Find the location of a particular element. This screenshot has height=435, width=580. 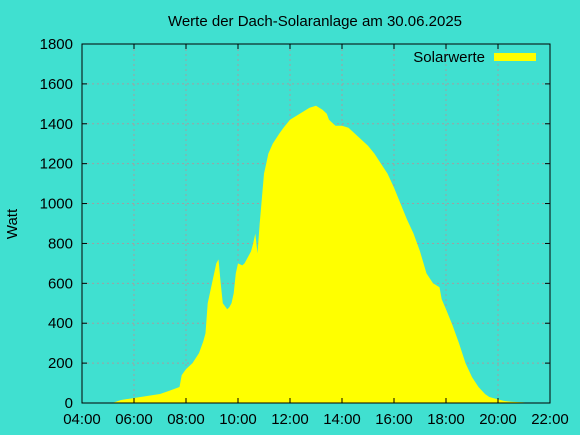

x-tick-label: 14:00 is located at coordinates (342, 419).